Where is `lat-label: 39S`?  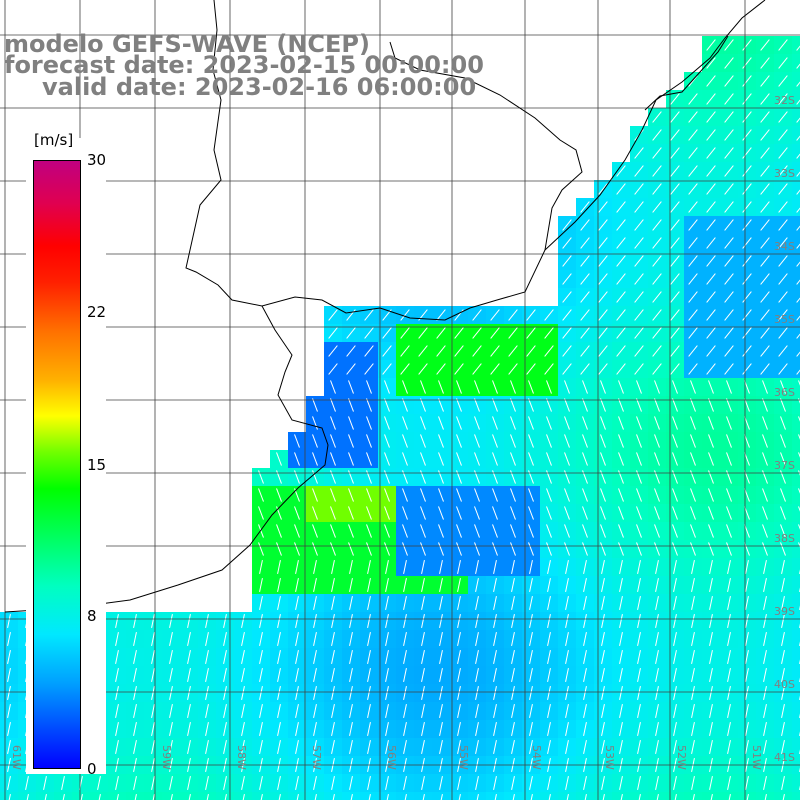 lat-label: 39S is located at coordinates (784, 611).